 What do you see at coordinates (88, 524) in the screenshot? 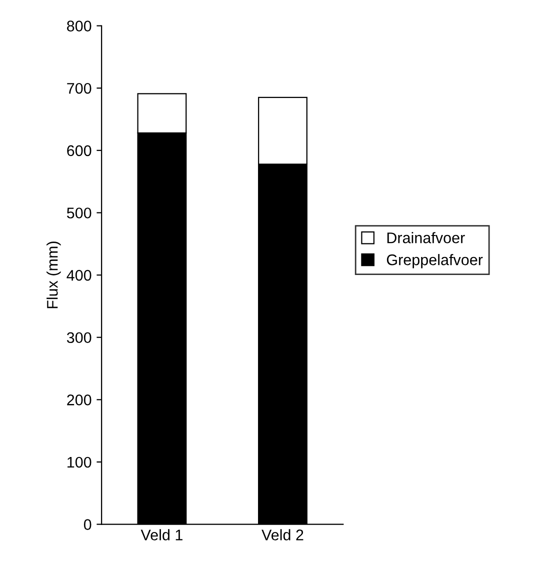
I see `y-tick-label: 0` at bounding box center [88, 524].